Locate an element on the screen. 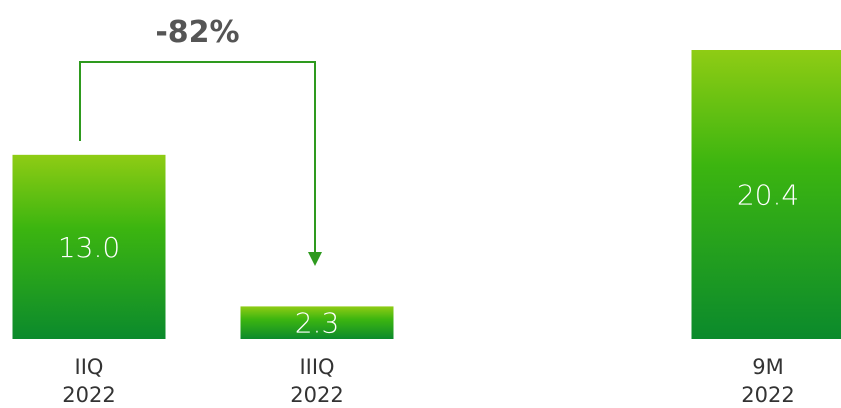  arrow-down-icon is located at coordinates (315, 259).